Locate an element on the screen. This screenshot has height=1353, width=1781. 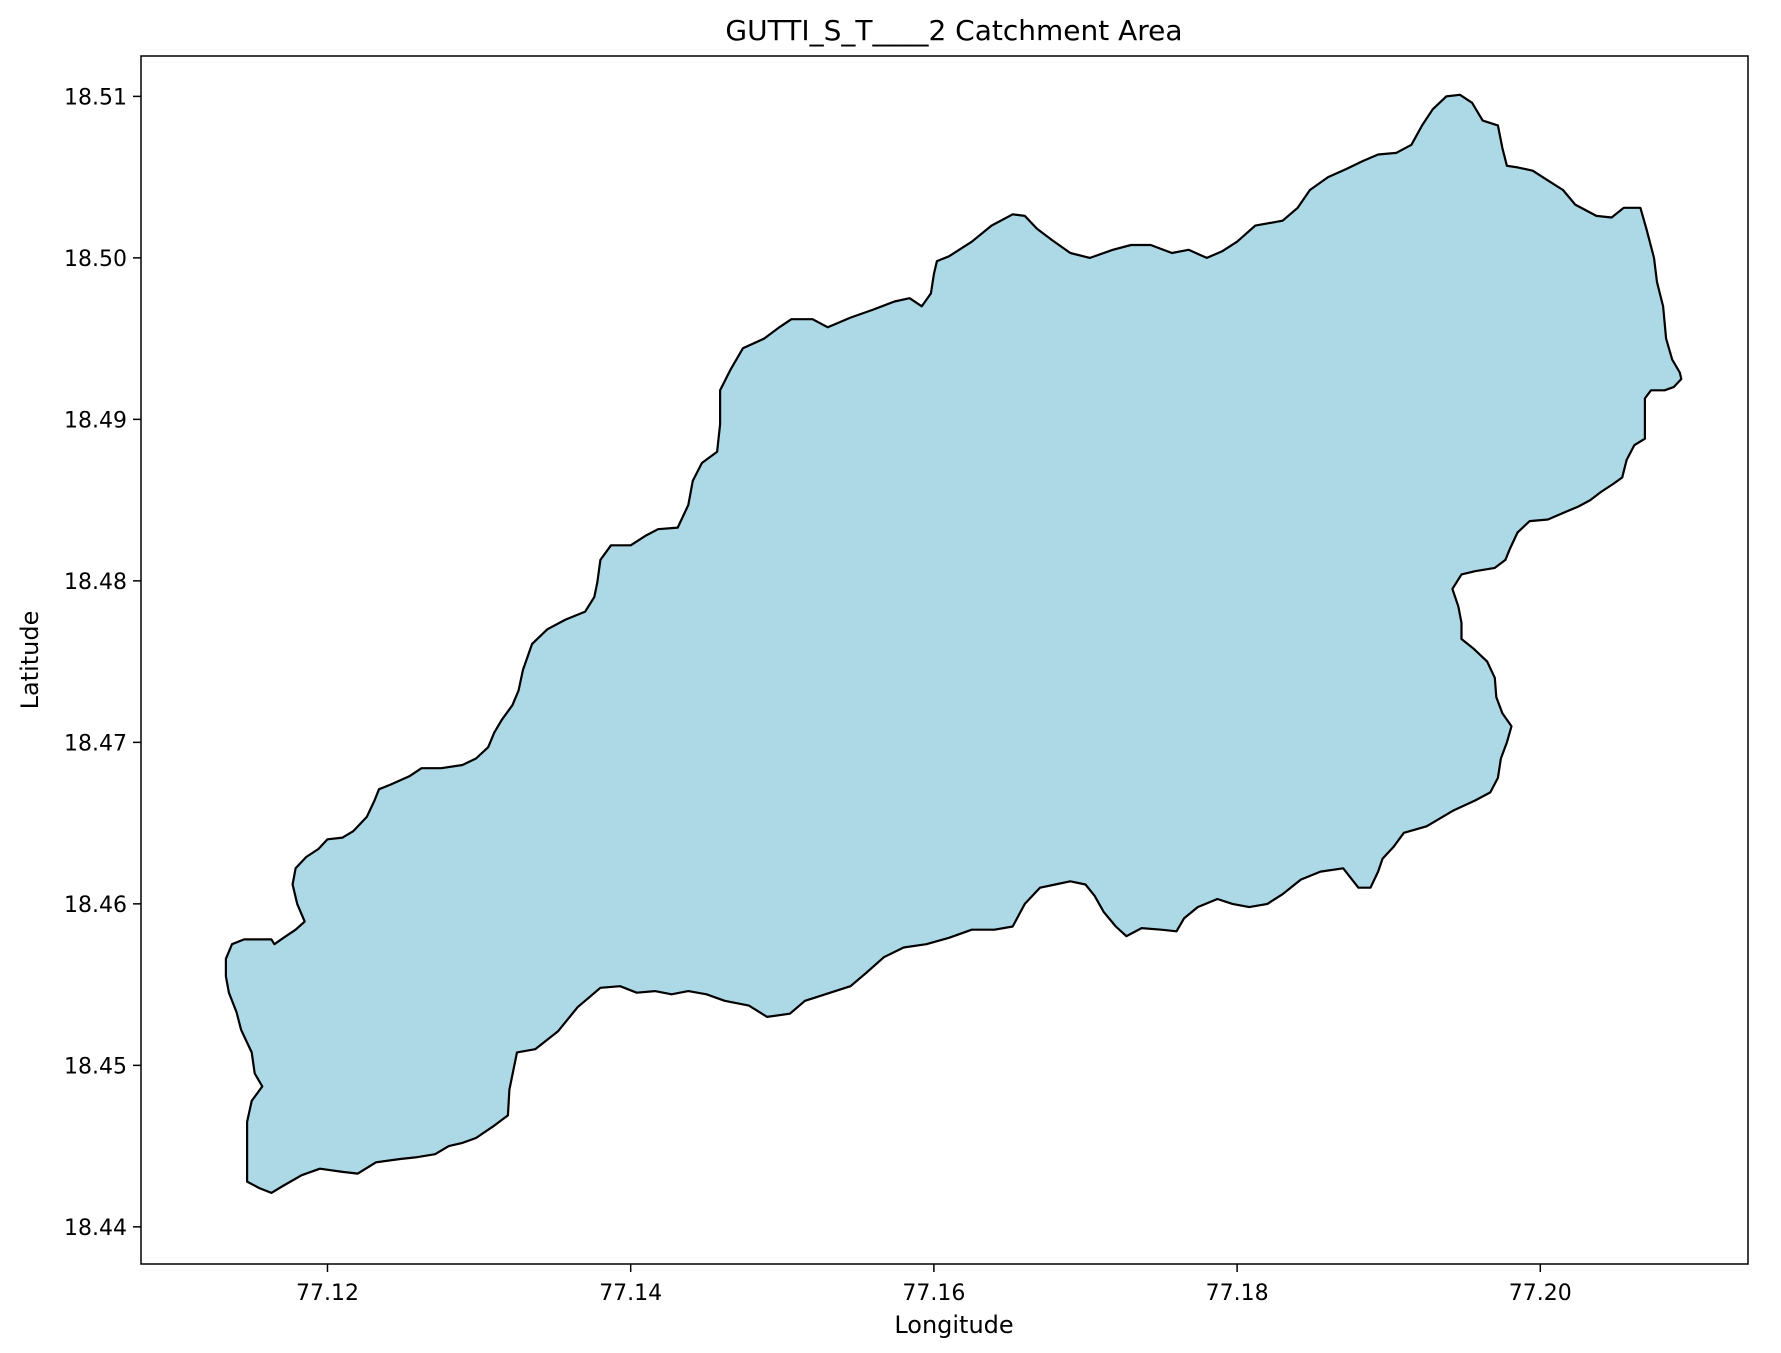
y-tick-label: 18.50 is located at coordinates (95, 259).